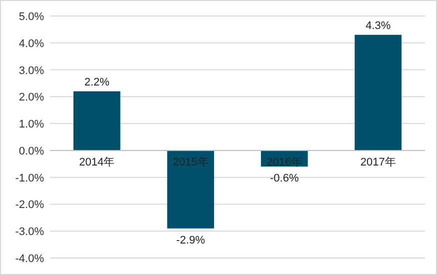 Image resolution: width=437 pixels, height=275 pixels. I want to click on data-label: 2.2%, so click(97, 82).